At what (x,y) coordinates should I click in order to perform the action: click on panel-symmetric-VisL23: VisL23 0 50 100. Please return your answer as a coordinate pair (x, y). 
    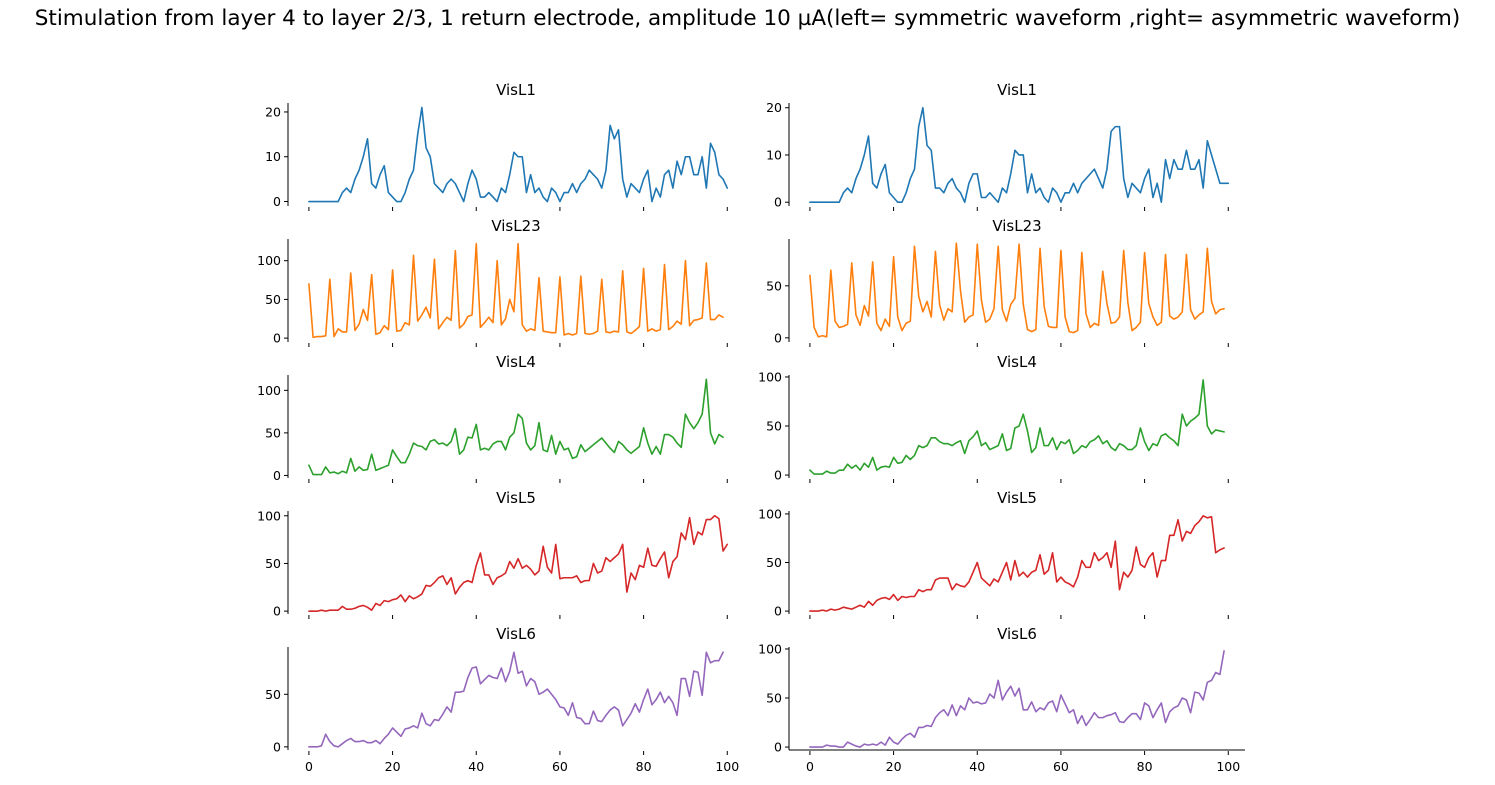
    Looking at the image, I should click on (492, 282).